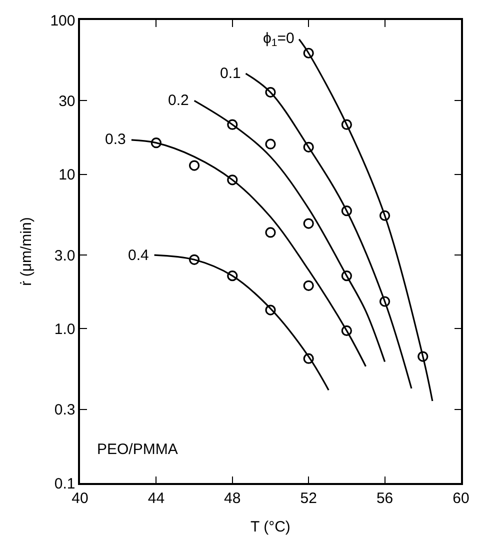 Image resolution: width=481 pixels, height=544 pixels. What do you see at coordinates (115, 139) in the screenshot?
I see `series-label: 0.3` at bounding box center [115, 139].